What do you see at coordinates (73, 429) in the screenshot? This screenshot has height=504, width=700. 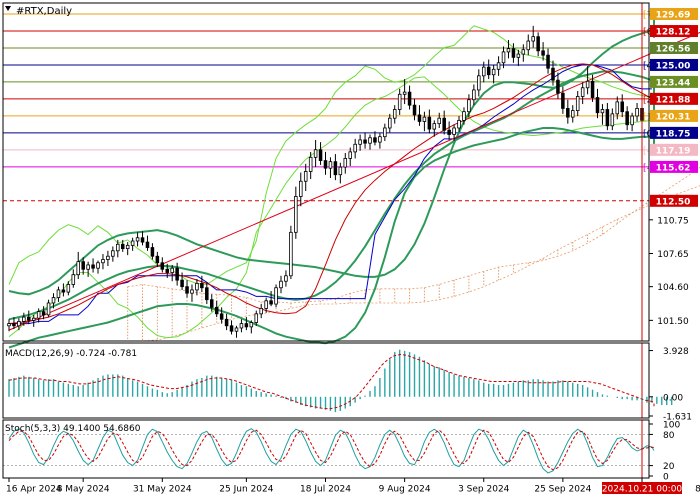 I see `stochastic-title: Stoch(5,3,3) 49.1400 54.6860` at bounding box center [73, 429].